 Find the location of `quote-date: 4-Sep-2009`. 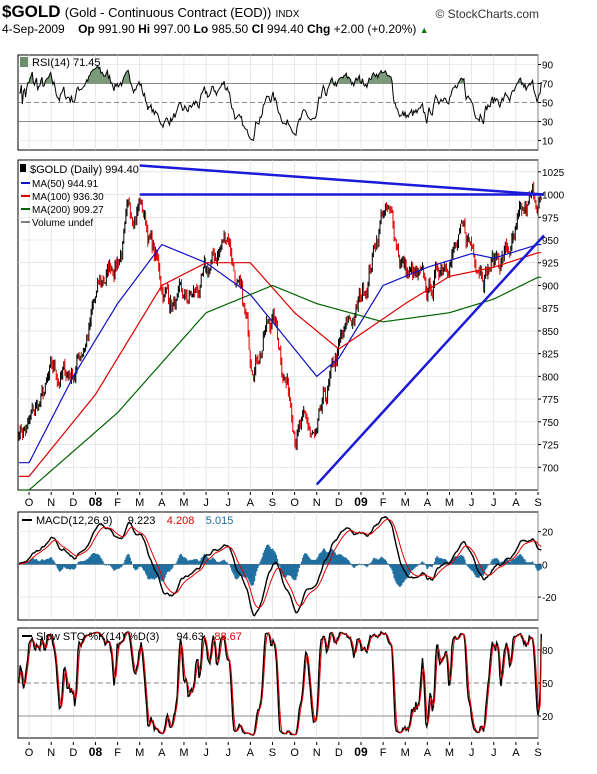

quote-date: 4-Sep-2009 is located at coordinates (33, 29).